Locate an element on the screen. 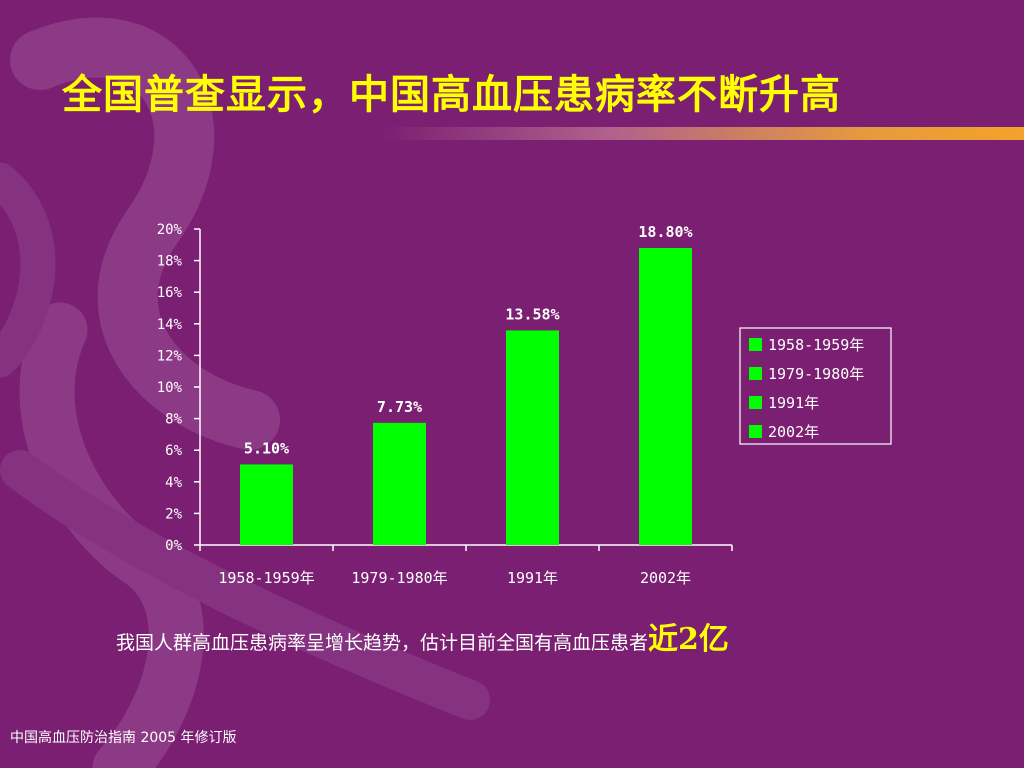  legend-label: 1958-1959年 is located at coordinates (816, 345).